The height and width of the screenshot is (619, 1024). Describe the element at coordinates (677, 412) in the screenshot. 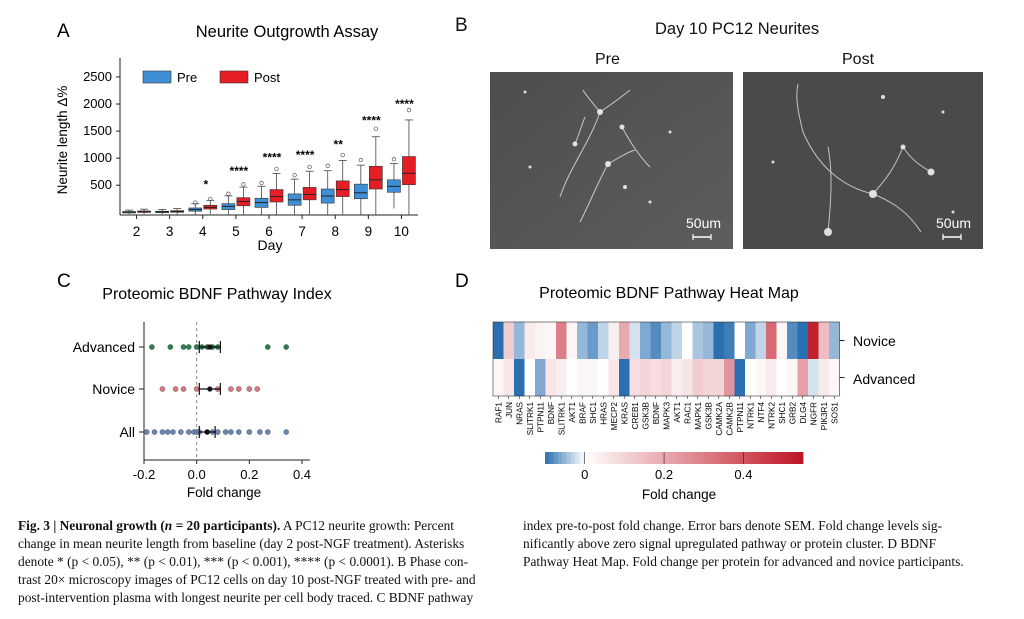

I see `protein-label: AKT1` at that location.